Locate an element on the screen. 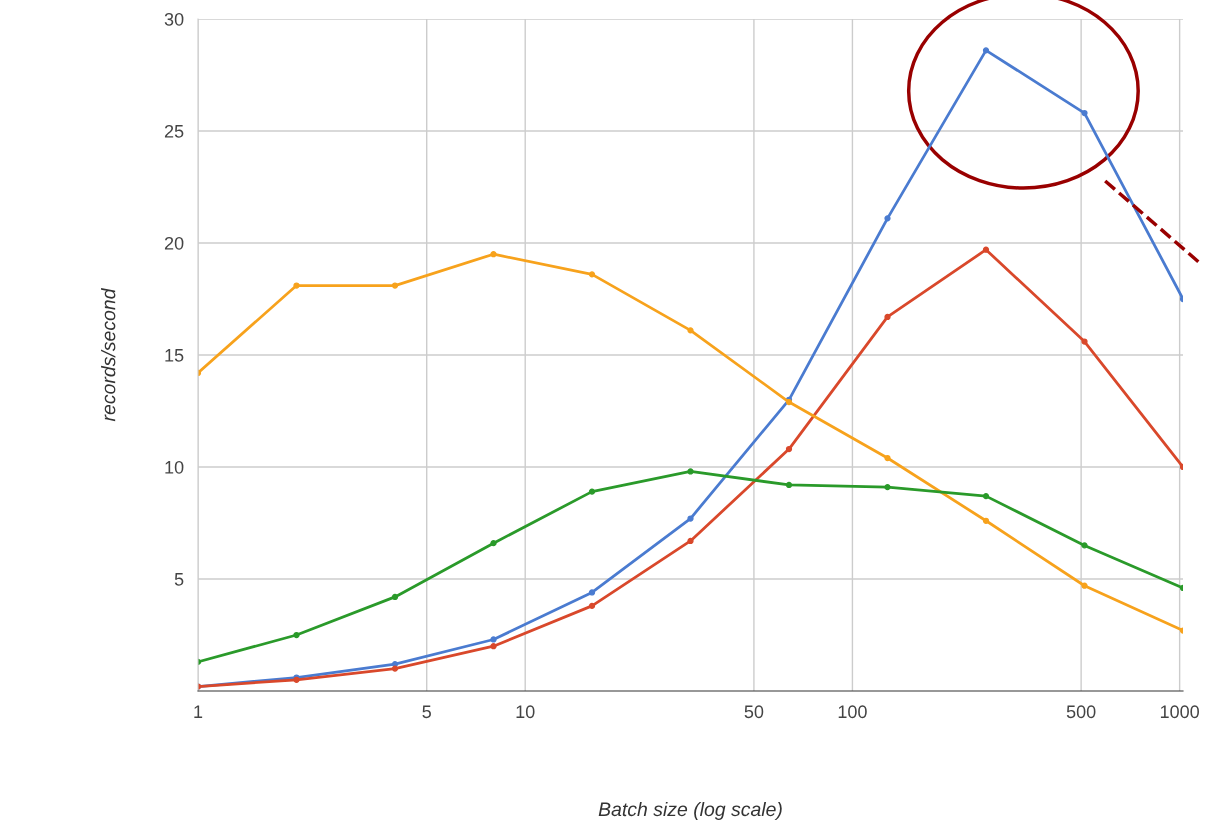 The image size is (1208, 821). y-tick-label: 5 is located at coordinates (179, 579).